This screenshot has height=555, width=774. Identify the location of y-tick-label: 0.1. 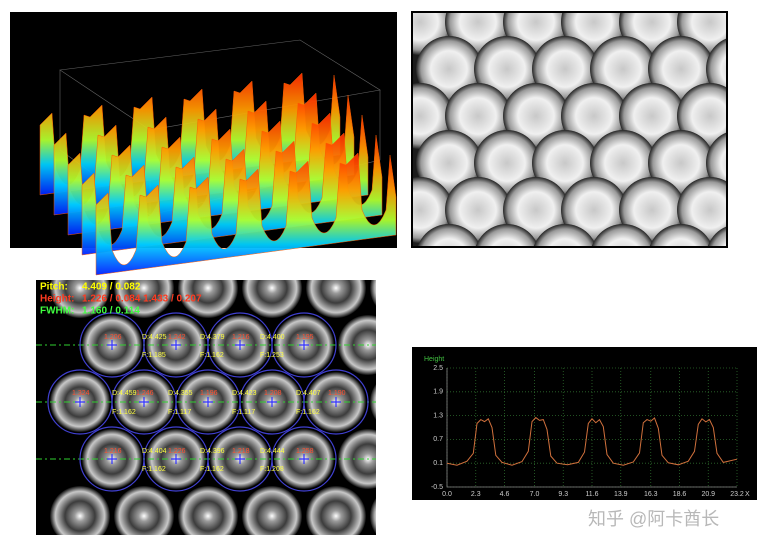
(438, 463).